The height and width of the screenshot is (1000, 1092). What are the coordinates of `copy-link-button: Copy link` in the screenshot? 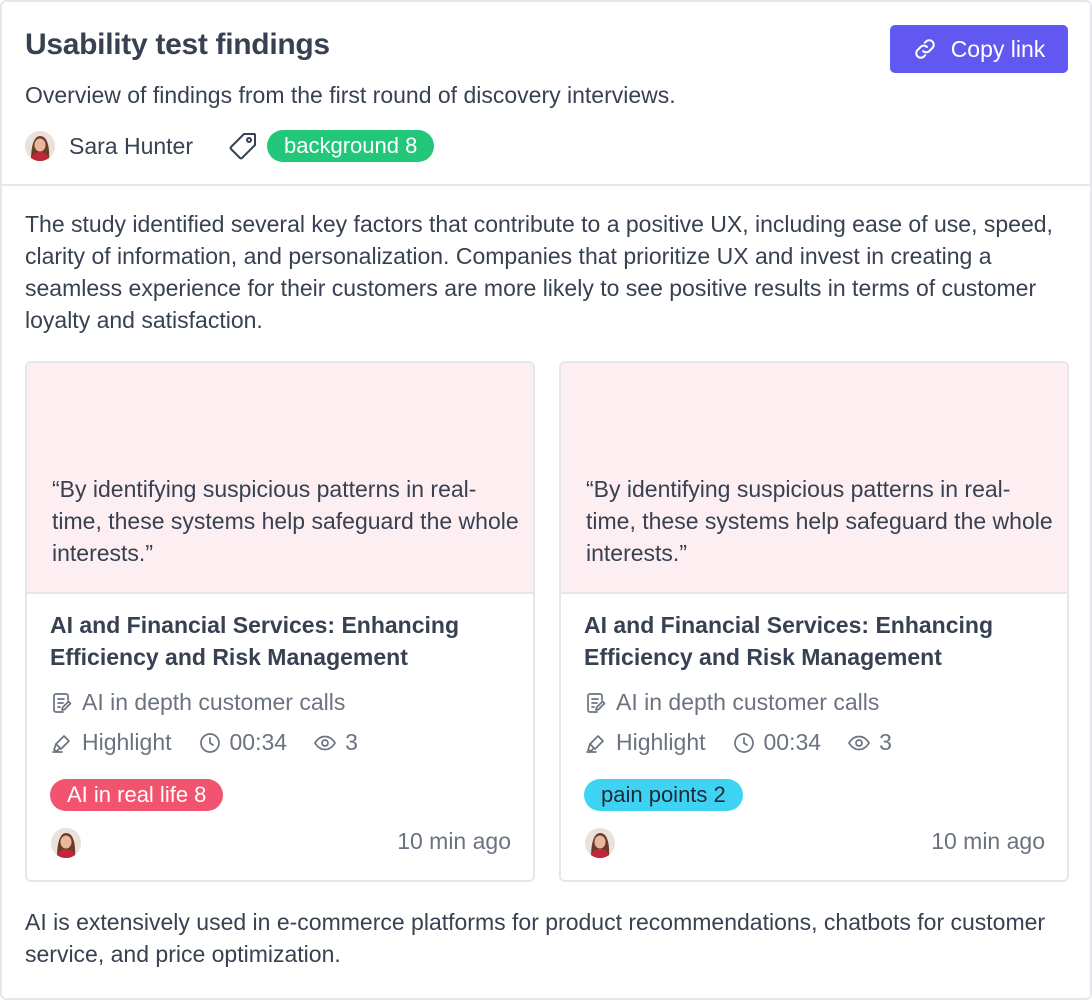 It's located at (979, 49).